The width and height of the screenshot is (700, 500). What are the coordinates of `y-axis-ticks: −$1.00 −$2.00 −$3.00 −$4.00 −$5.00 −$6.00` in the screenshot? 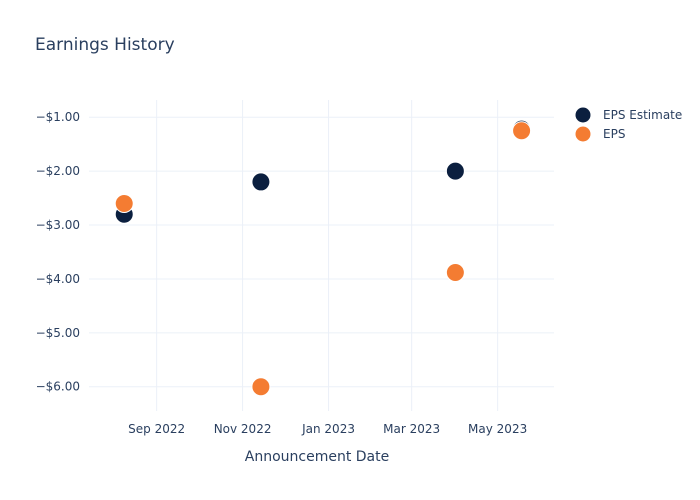 It's located at (58, 251).